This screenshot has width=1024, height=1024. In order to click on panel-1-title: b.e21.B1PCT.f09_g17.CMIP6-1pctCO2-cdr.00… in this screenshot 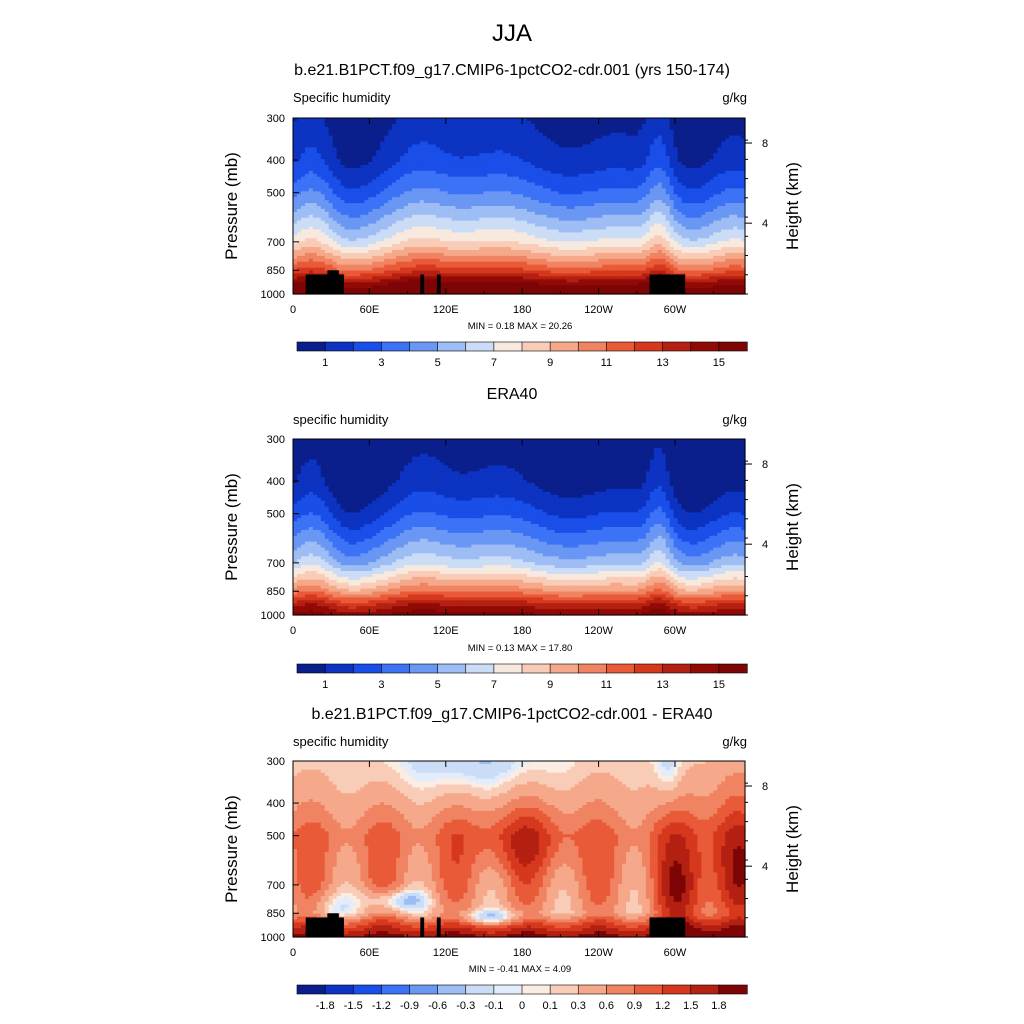, I will do `click(512, 71)`.